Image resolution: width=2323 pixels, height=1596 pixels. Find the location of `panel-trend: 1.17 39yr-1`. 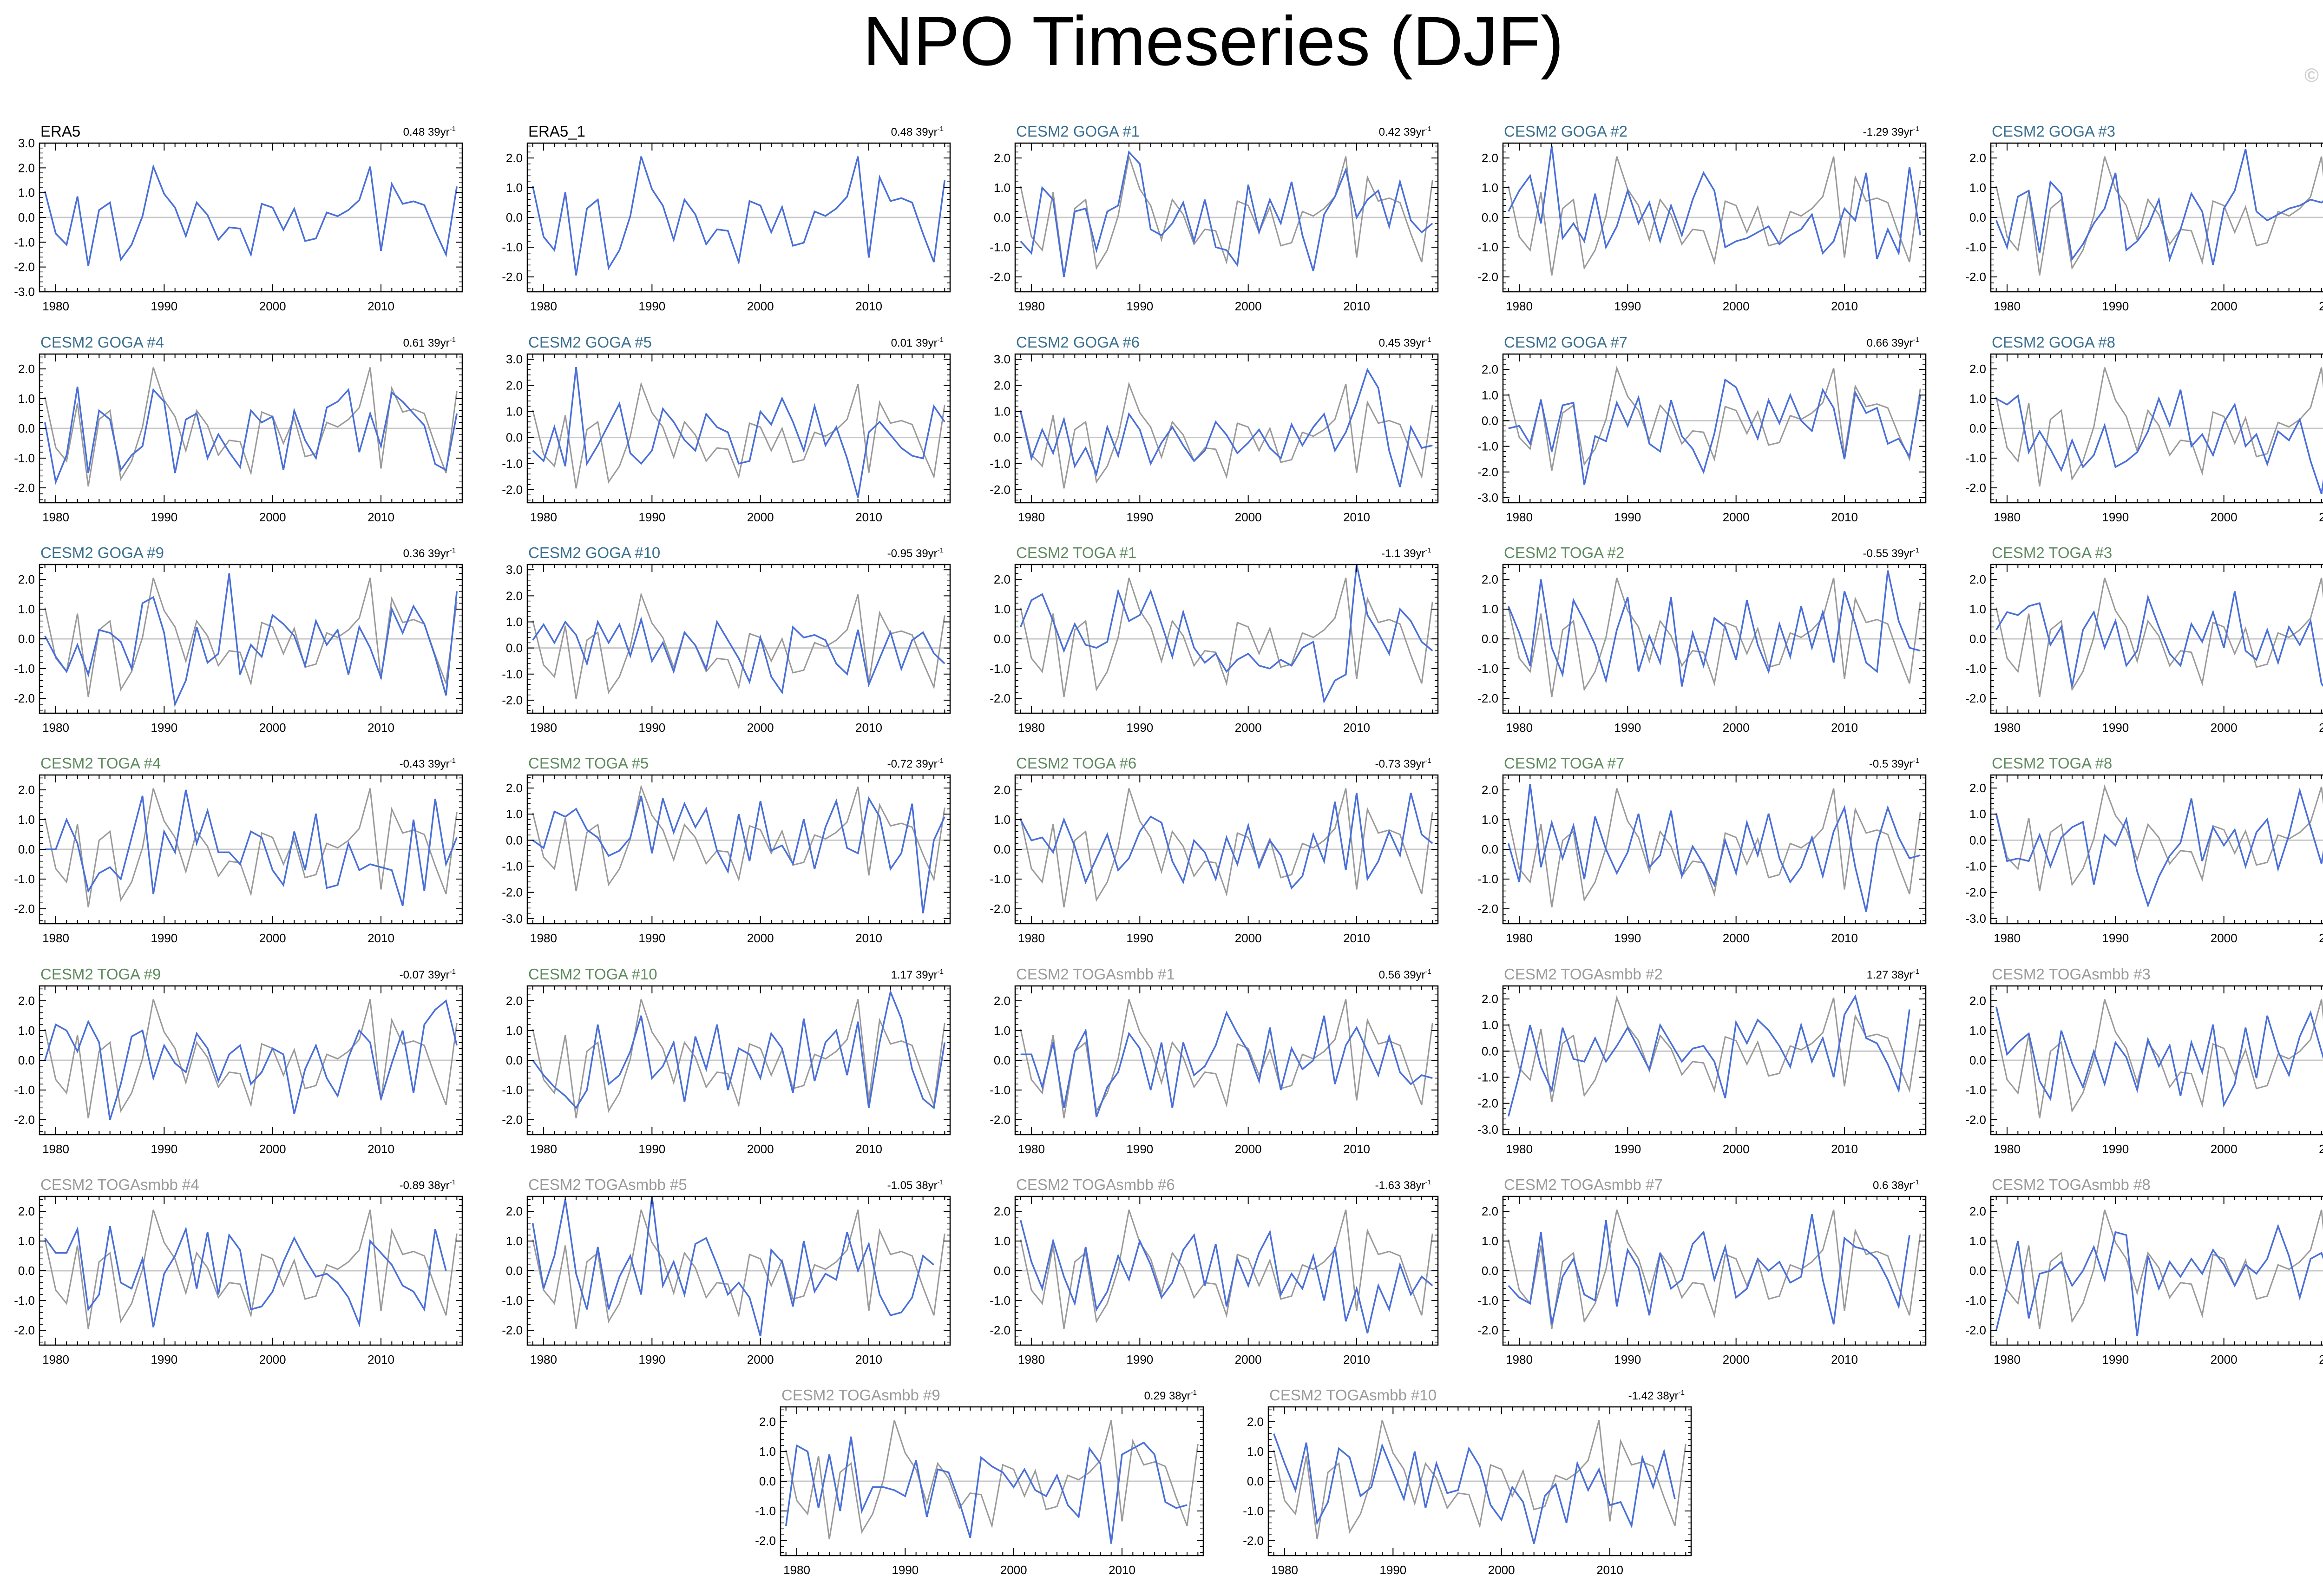

panel-trend: 1.17 39yr-1 is located at coordinates (917, 974).